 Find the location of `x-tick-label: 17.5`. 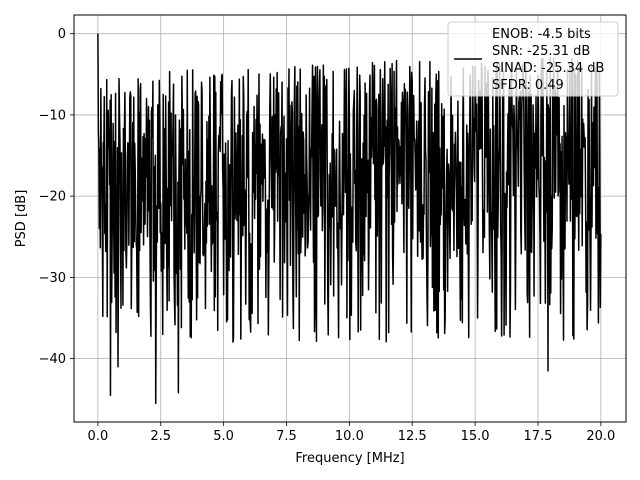

x-tick-label: 17.5 is located at coordinates (538, 436).